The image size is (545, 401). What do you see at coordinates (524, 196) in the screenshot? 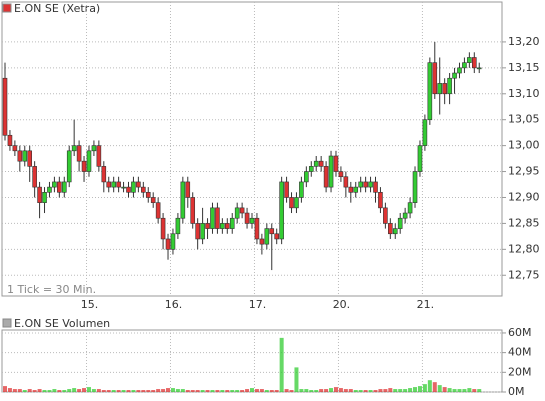
I see `y-tick-label: 12,90` at bounding box center [524, 196].